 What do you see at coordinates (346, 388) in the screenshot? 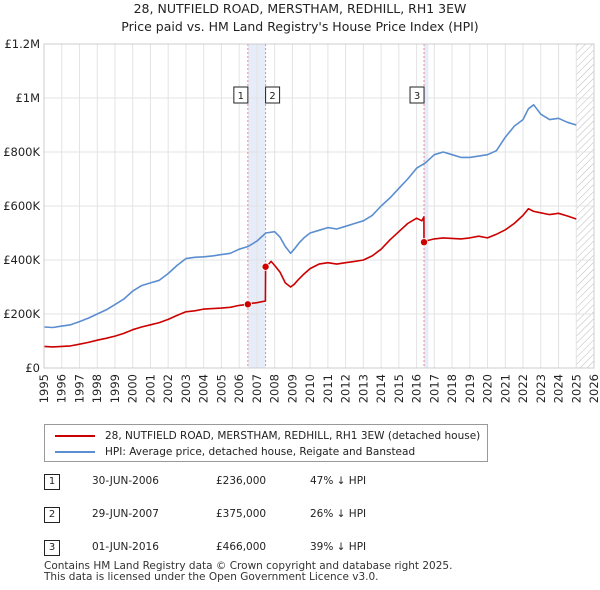
I see `x-tick-label: 2012` at bounding box center [346, 388].